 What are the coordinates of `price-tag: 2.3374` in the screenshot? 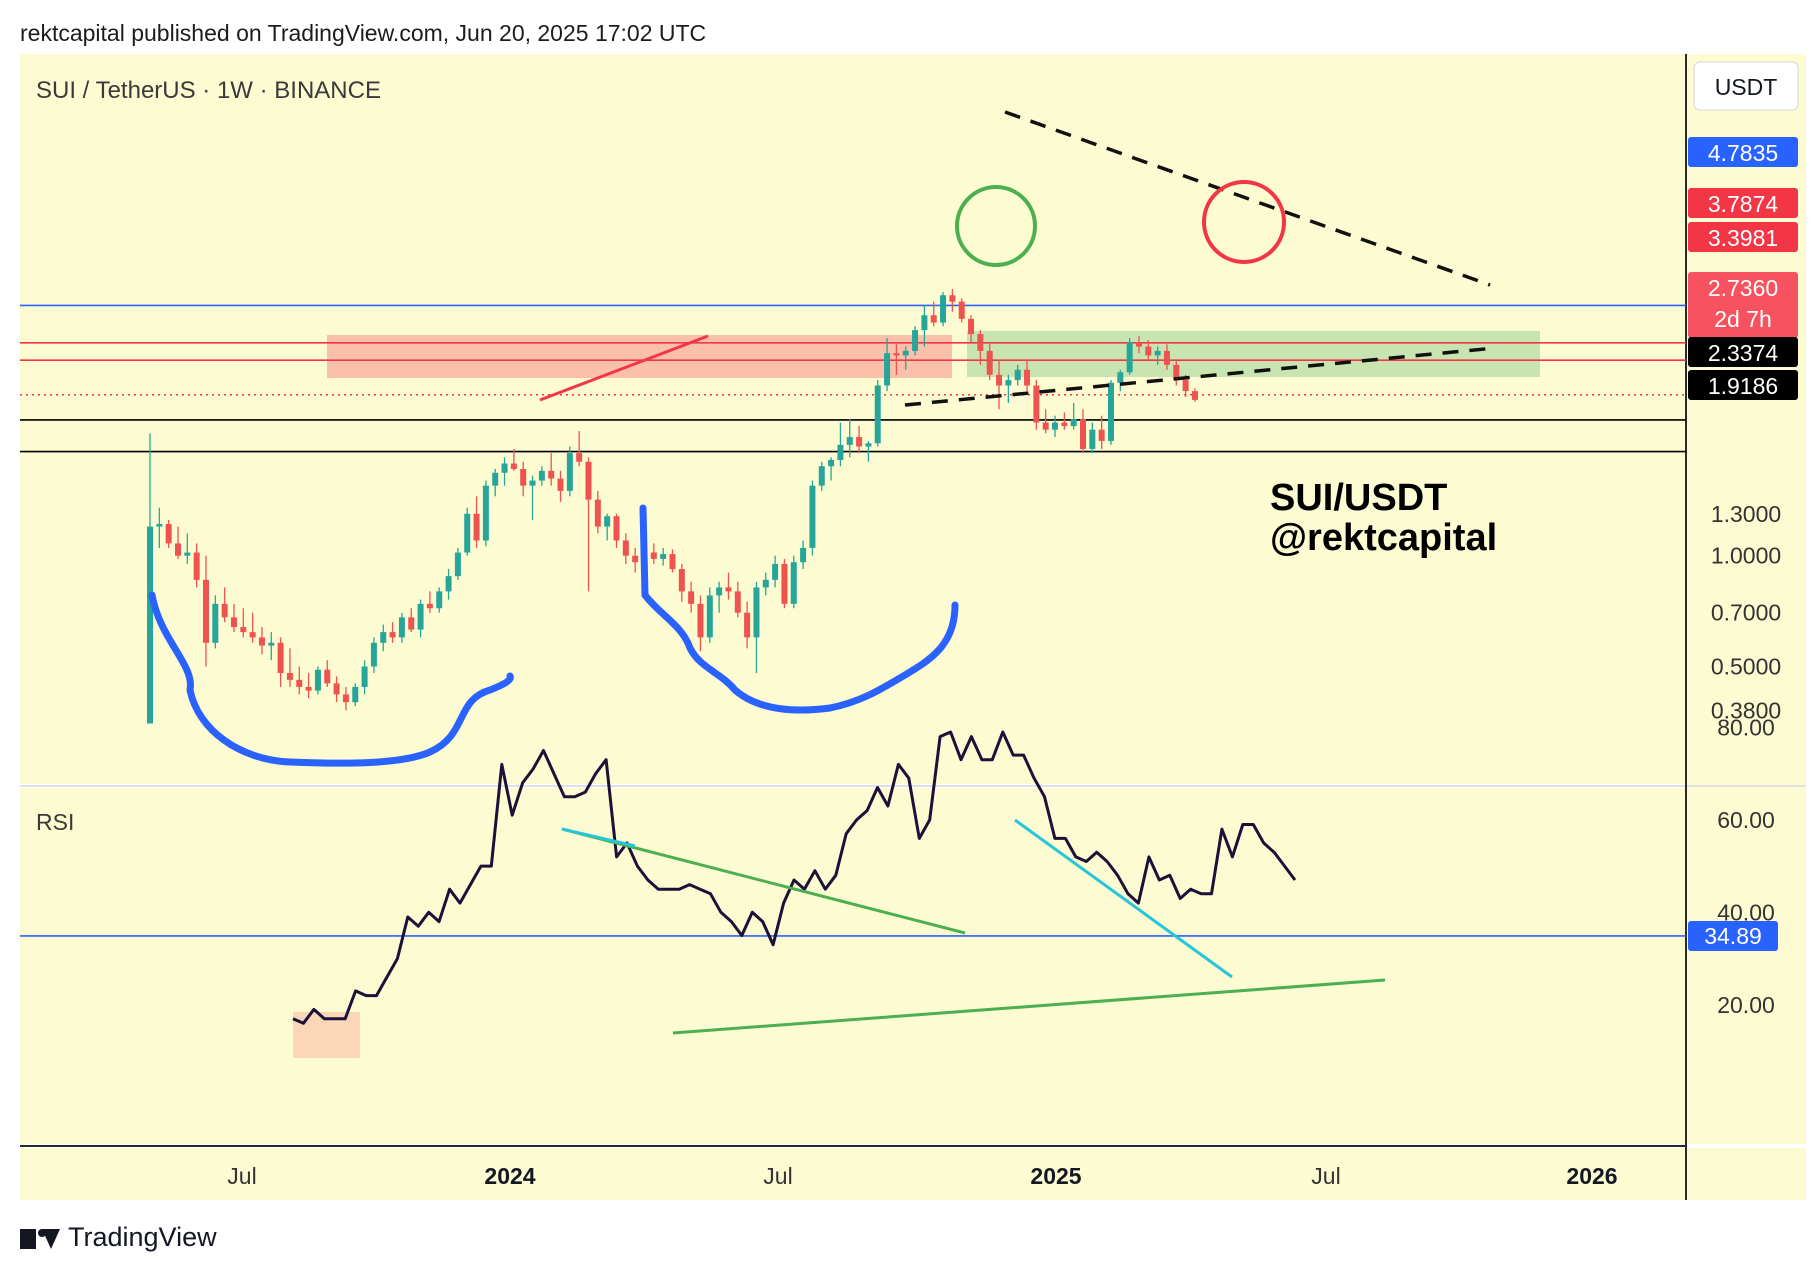 It's located at (1743, 352).